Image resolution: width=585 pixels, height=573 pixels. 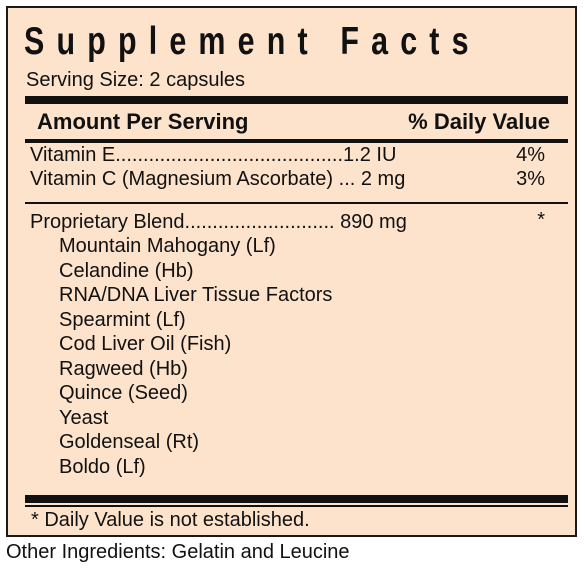 I want to click on other-ingredients: Other Ingredients: Gelatin and Leucine, so click(x=178, y=552).